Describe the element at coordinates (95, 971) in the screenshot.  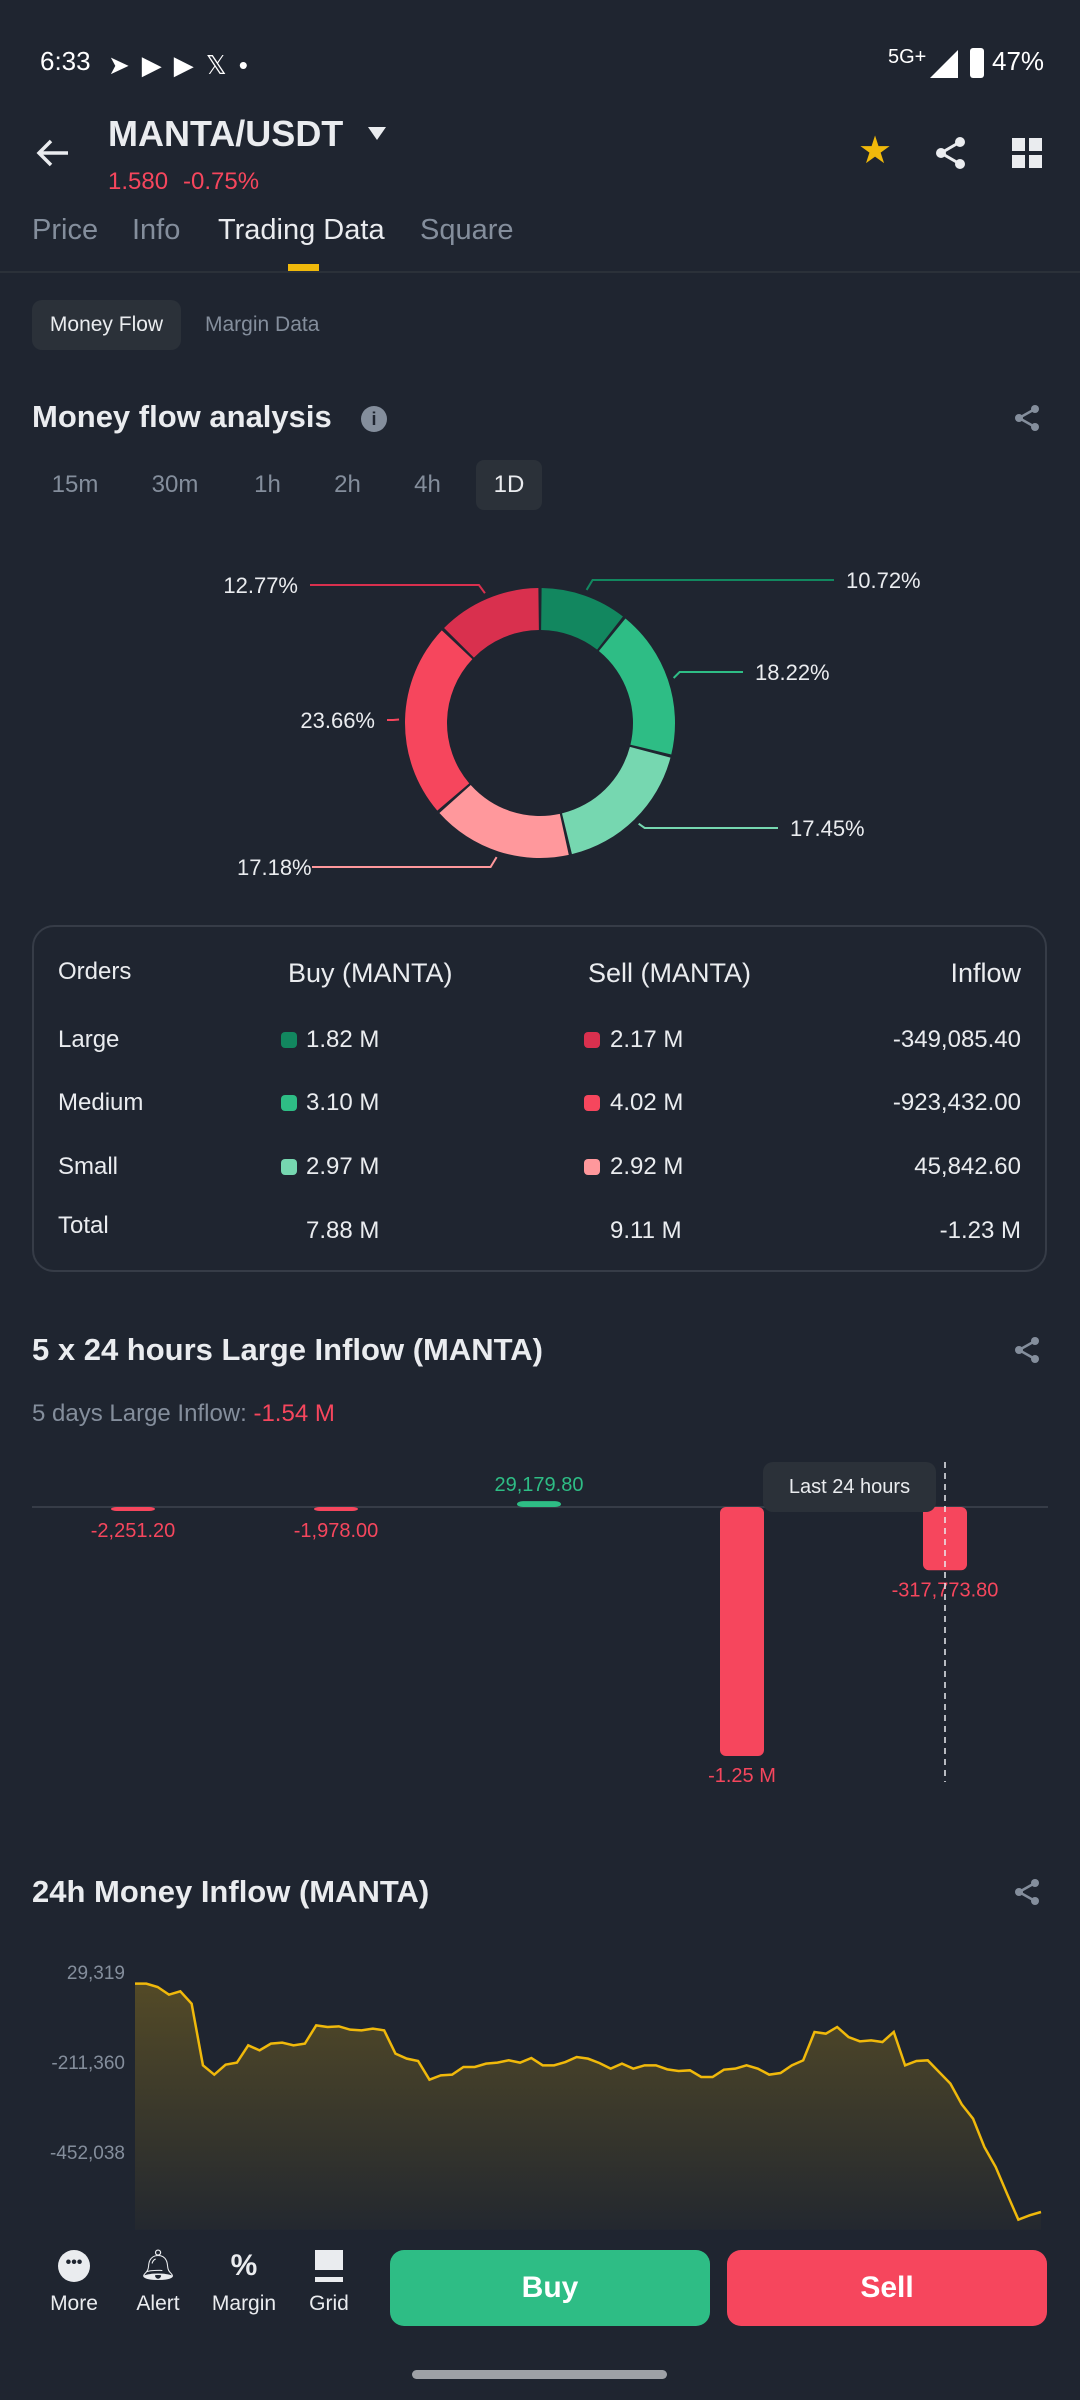
I see `table-header: Orders` at that location.